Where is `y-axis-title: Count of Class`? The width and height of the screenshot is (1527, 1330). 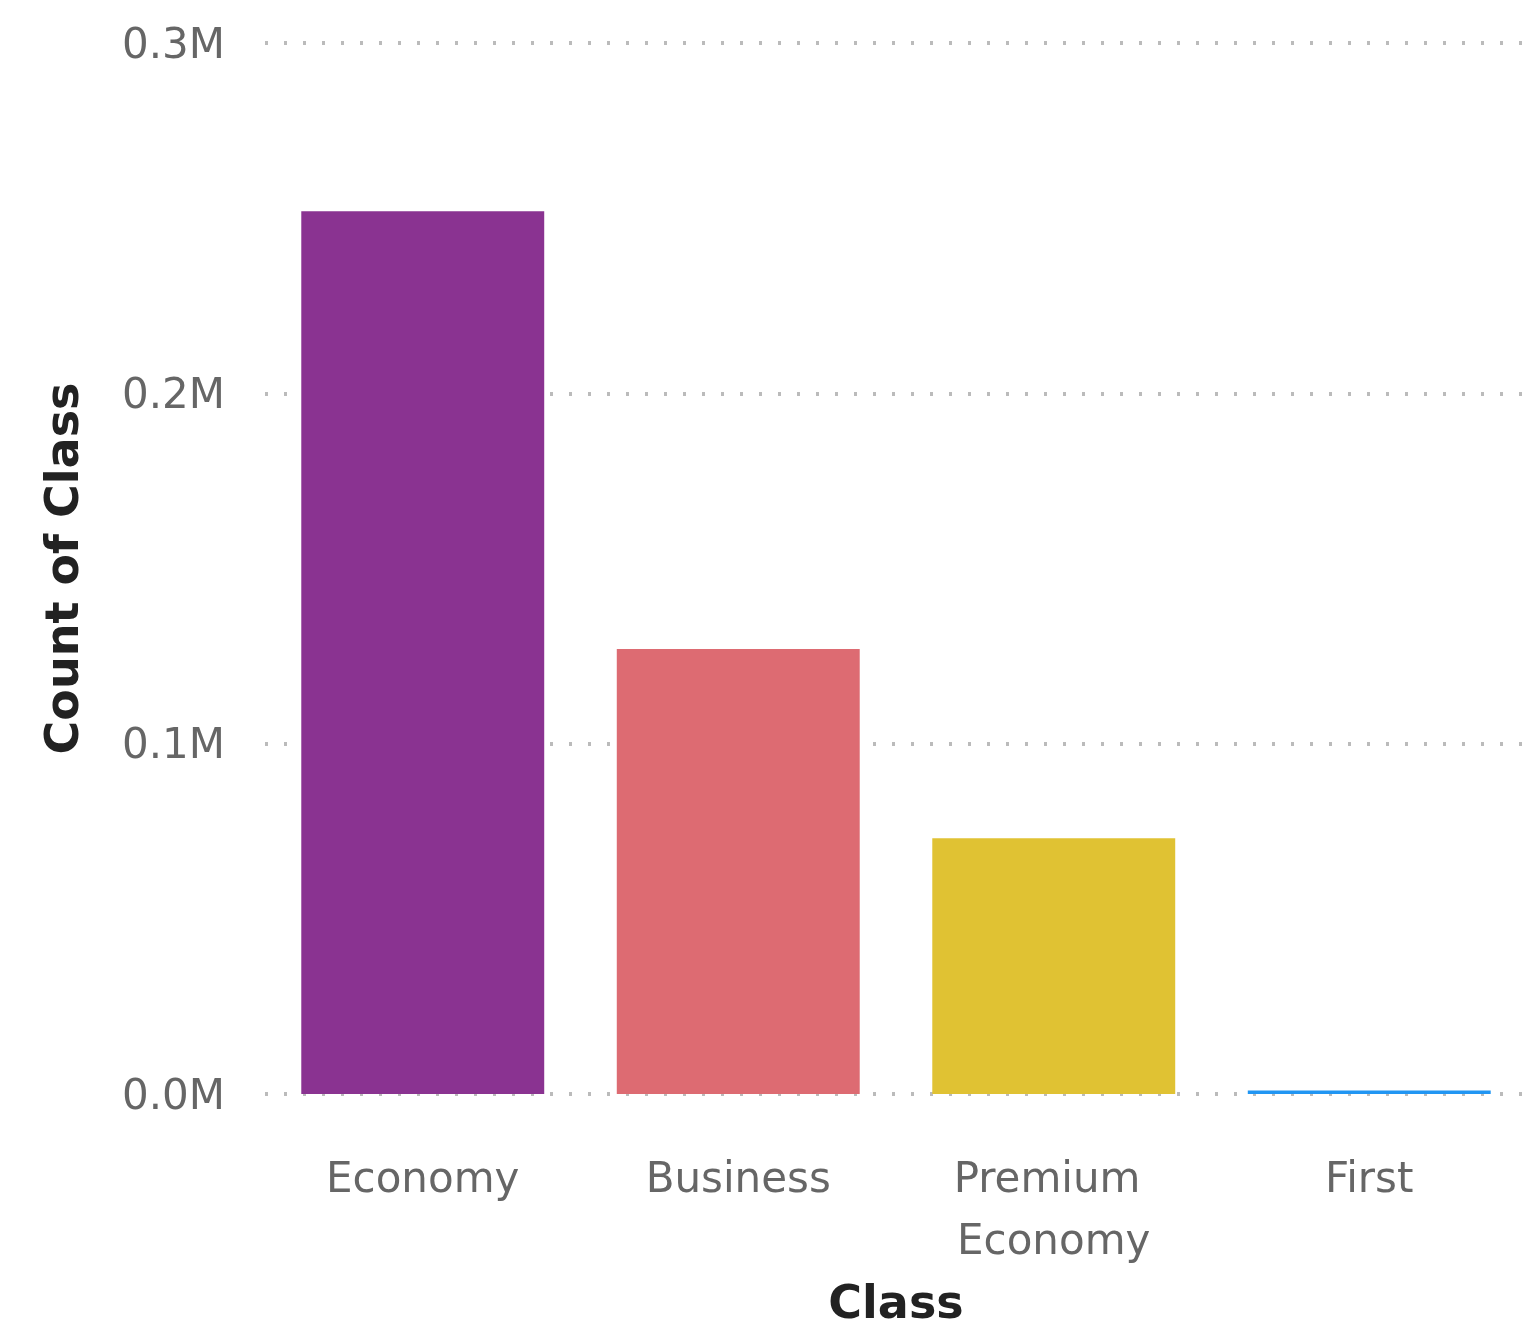
y-axis-title: Count of Class is located at coordinates (62, 568).